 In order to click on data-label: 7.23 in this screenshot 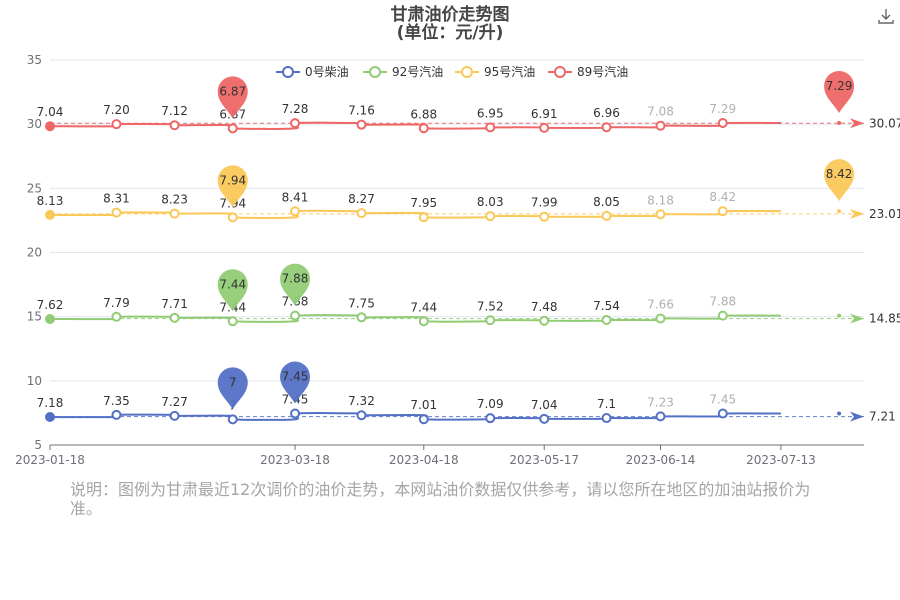, I will do `click(660, 402)`.